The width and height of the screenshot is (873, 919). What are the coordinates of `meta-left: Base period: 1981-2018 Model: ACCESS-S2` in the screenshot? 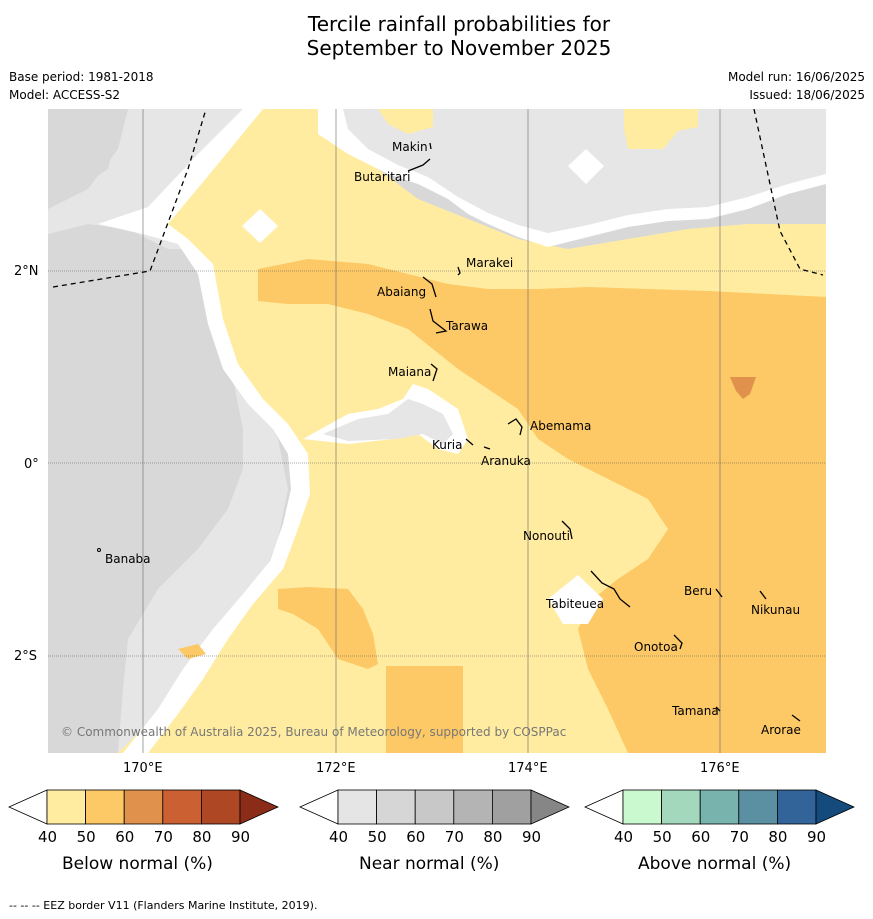 It's located at (81, 86).